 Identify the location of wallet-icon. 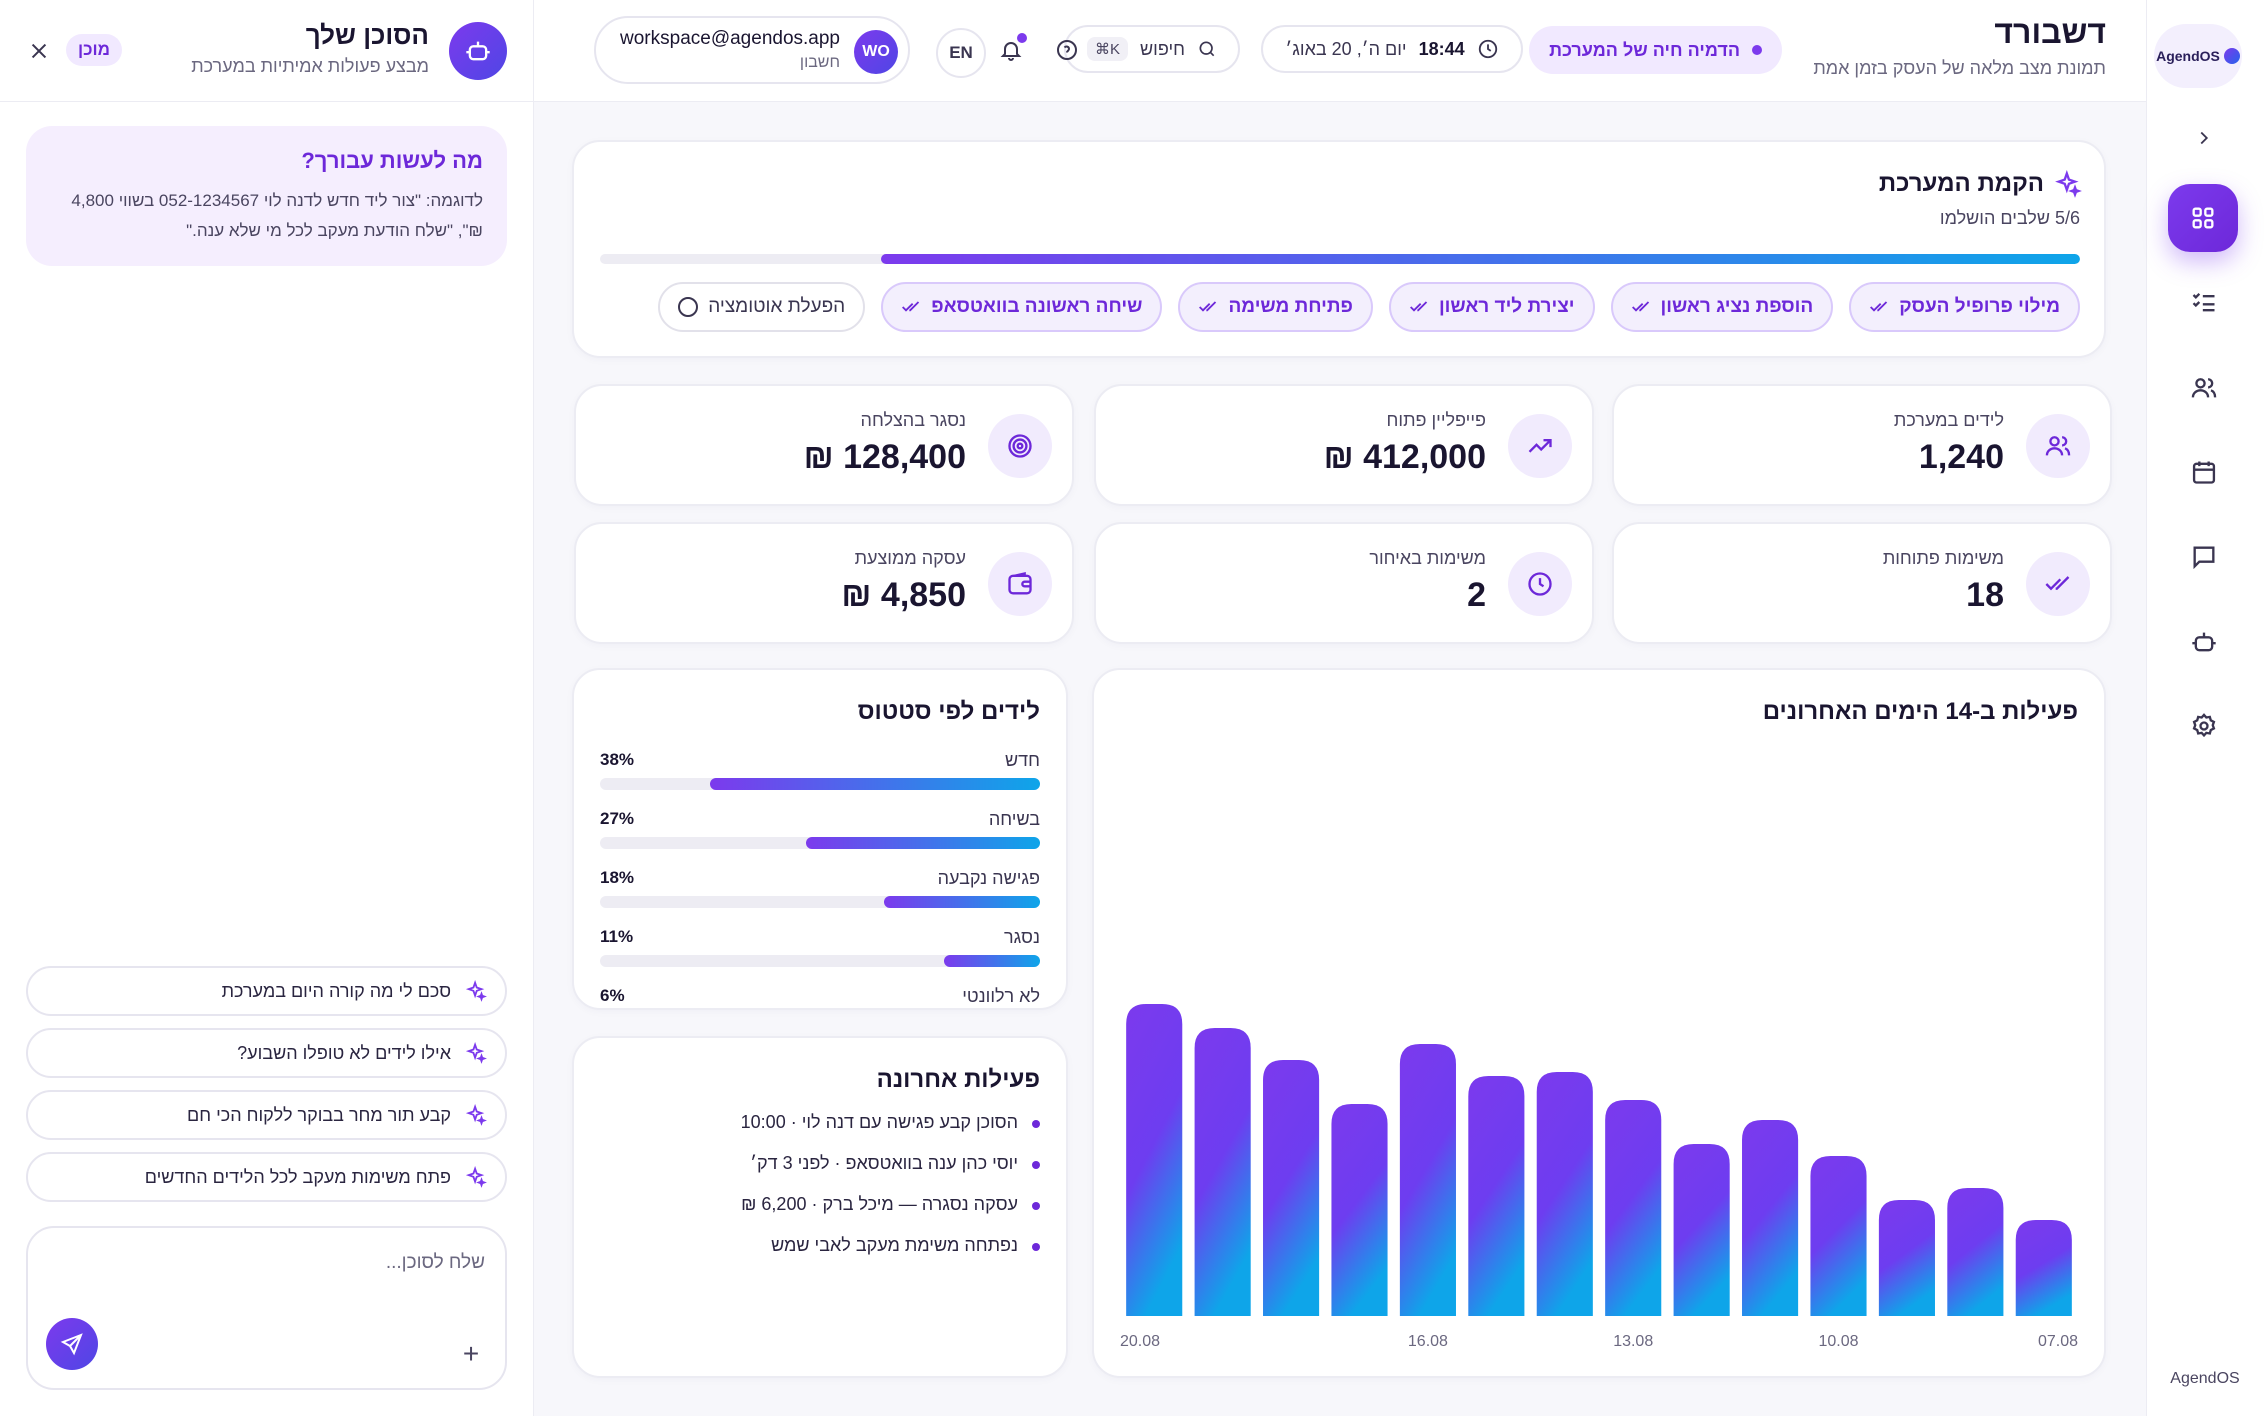
(1020, 584).